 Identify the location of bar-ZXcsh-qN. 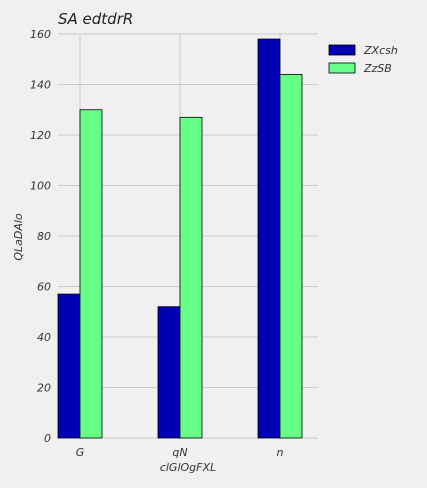
(169, 372).